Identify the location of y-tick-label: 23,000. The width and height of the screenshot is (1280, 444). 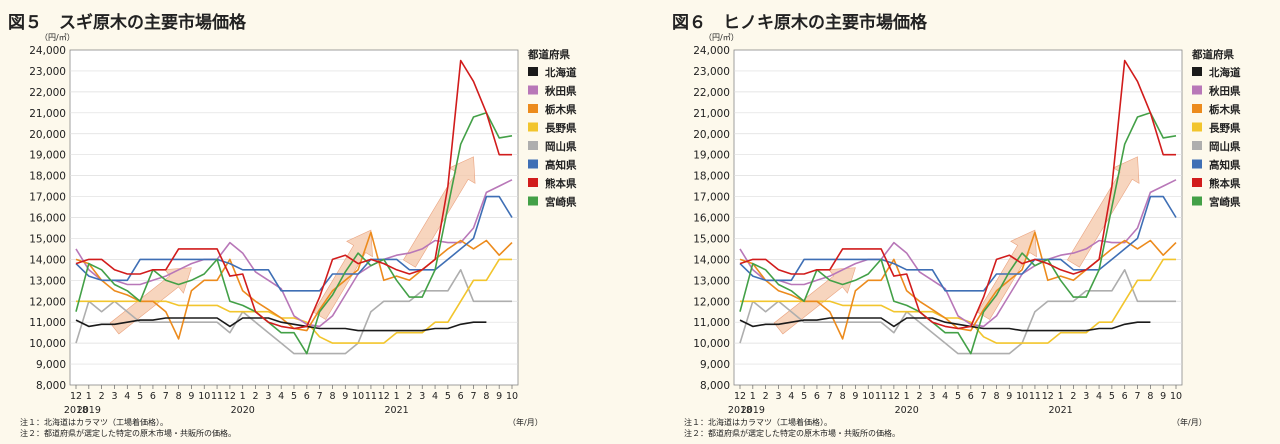
(47, 72).